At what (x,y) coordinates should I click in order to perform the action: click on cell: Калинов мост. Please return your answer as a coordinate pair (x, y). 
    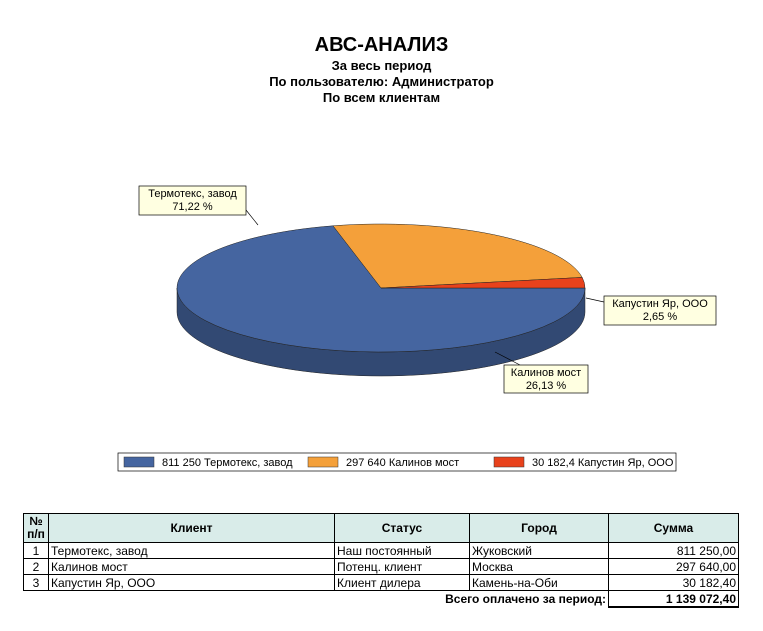
    Looking at the image, I should click on (191, 566).